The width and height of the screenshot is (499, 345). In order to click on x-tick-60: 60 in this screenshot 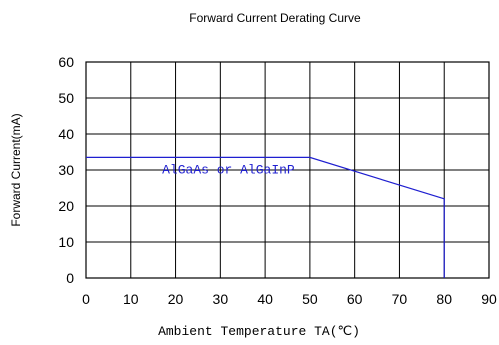, I will do `click(355, 299)`.